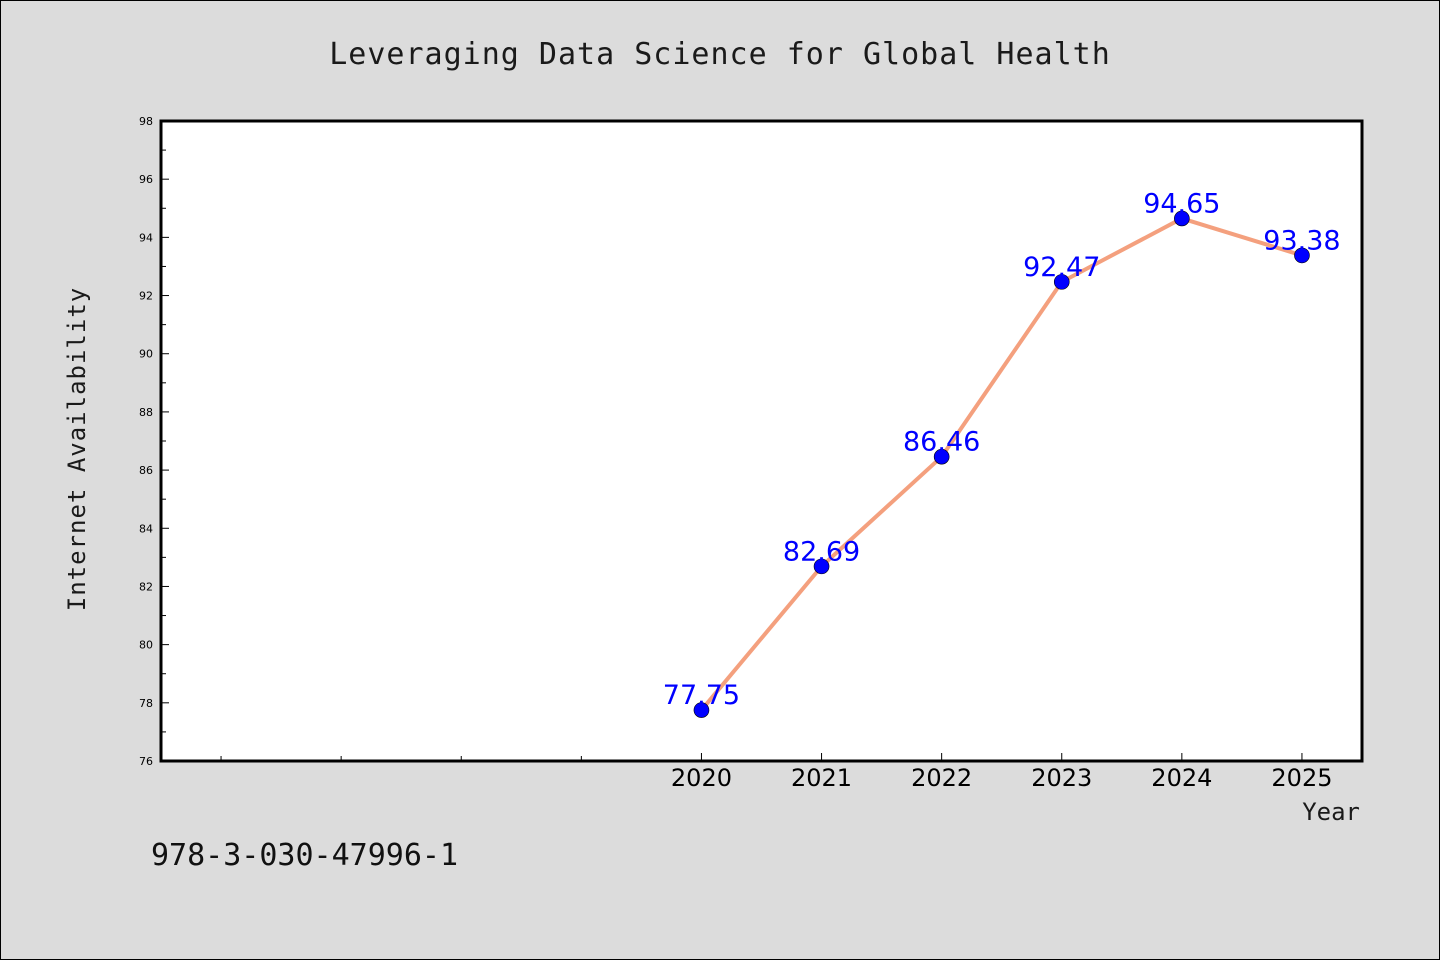 The height and width of the screenshot is (960, 1440). Describe the element at coordinates (1301, 240) in the screenshot. I see `data-label: 93.38` at that location.